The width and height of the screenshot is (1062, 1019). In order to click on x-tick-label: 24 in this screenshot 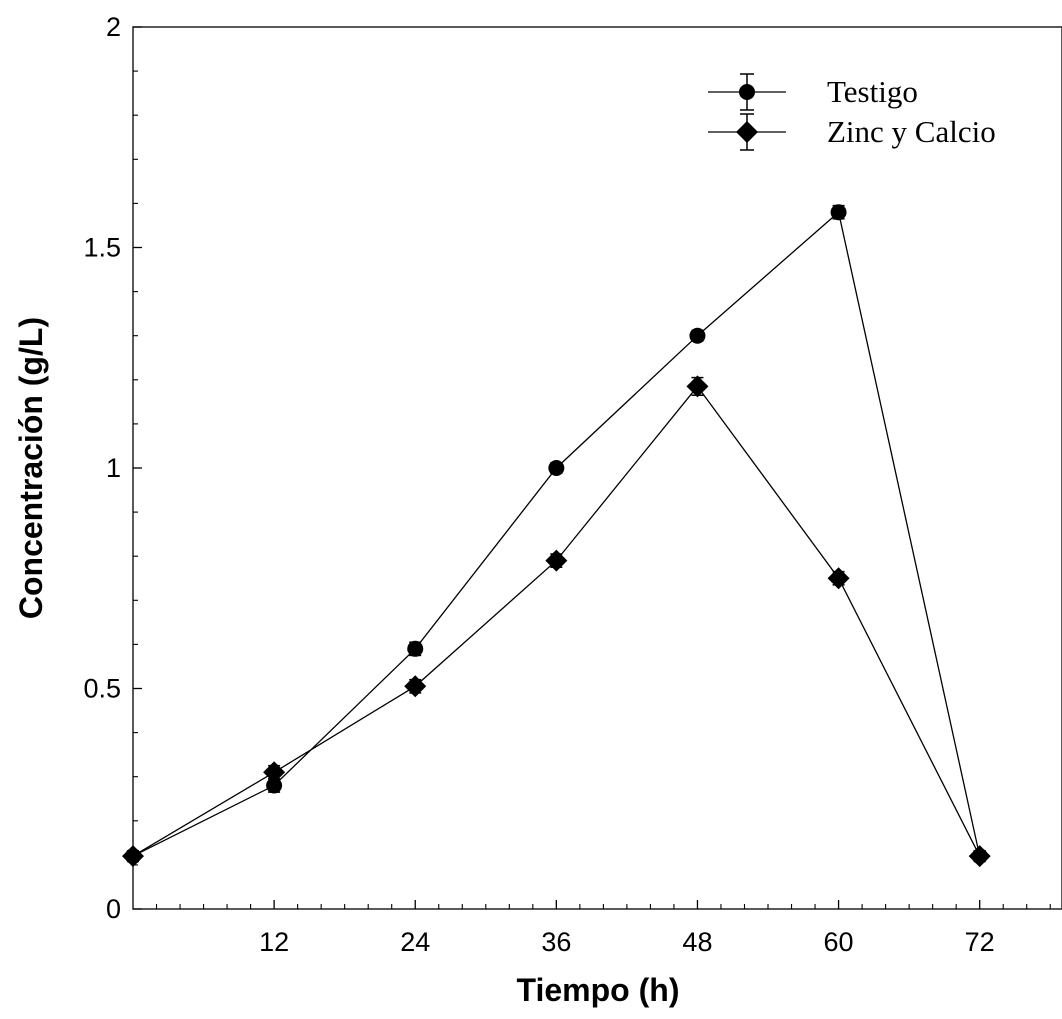, I will do `click(415, 942)`.